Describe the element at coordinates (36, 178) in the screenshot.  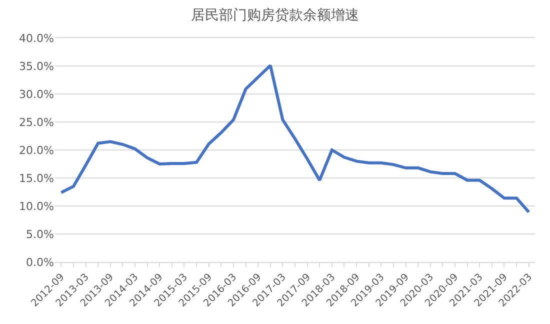
I see `y-tick-label: 15.0%` at that location.